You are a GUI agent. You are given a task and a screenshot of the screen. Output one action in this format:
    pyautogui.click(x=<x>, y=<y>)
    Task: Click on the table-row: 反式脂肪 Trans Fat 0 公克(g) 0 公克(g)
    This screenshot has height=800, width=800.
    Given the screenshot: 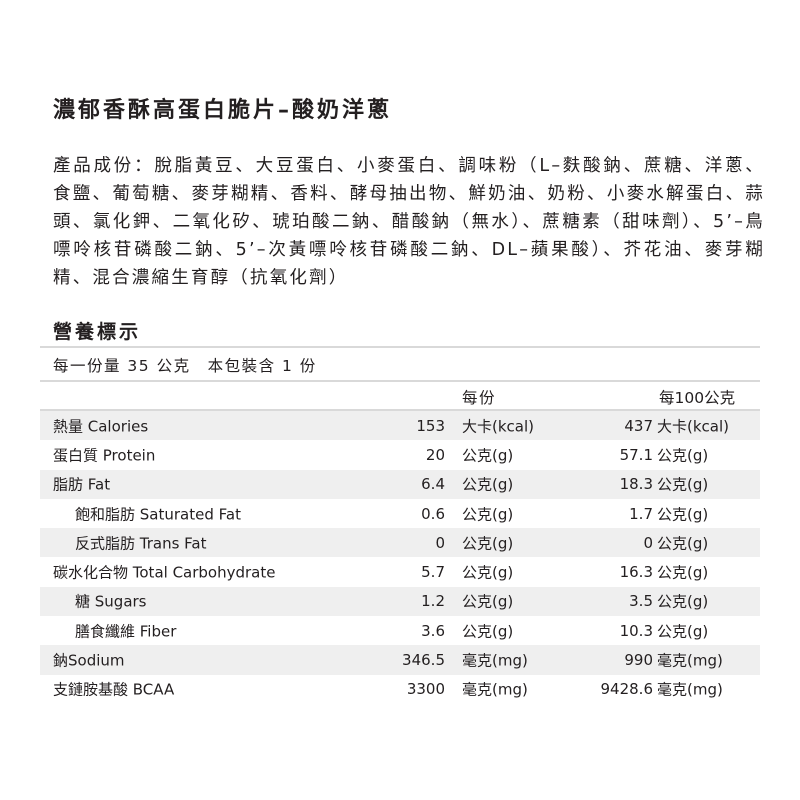 What is the action you would take?
    pyautogui.click(x=400, y=543)
    